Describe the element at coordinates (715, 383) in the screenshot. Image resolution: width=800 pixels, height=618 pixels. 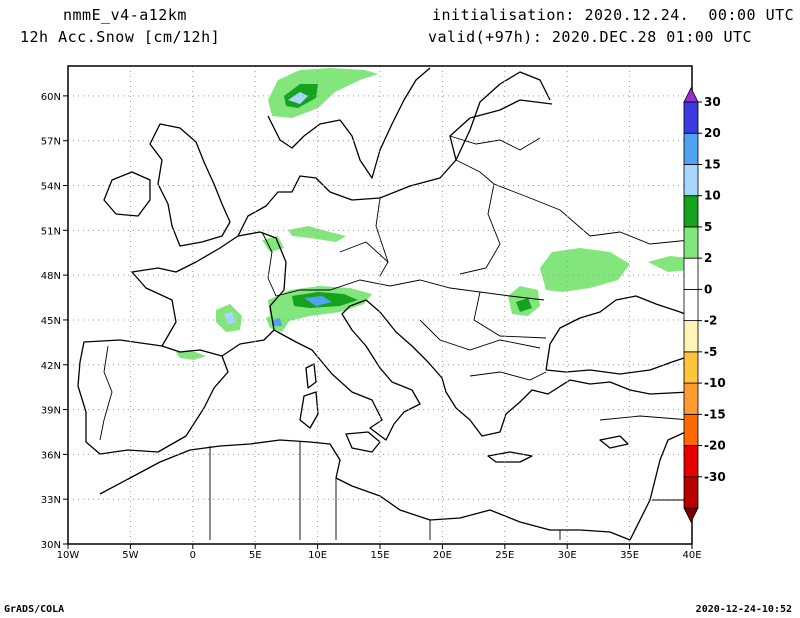
I see `colorbar-label: -10` at that location.